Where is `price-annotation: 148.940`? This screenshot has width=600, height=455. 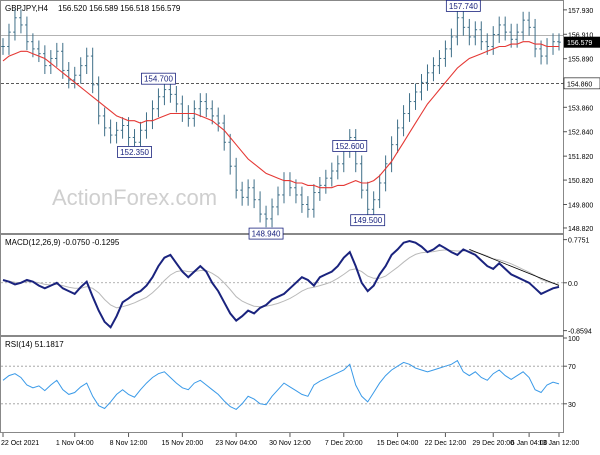 price-annotation: 148.940 is located at coordinates (266, 233).